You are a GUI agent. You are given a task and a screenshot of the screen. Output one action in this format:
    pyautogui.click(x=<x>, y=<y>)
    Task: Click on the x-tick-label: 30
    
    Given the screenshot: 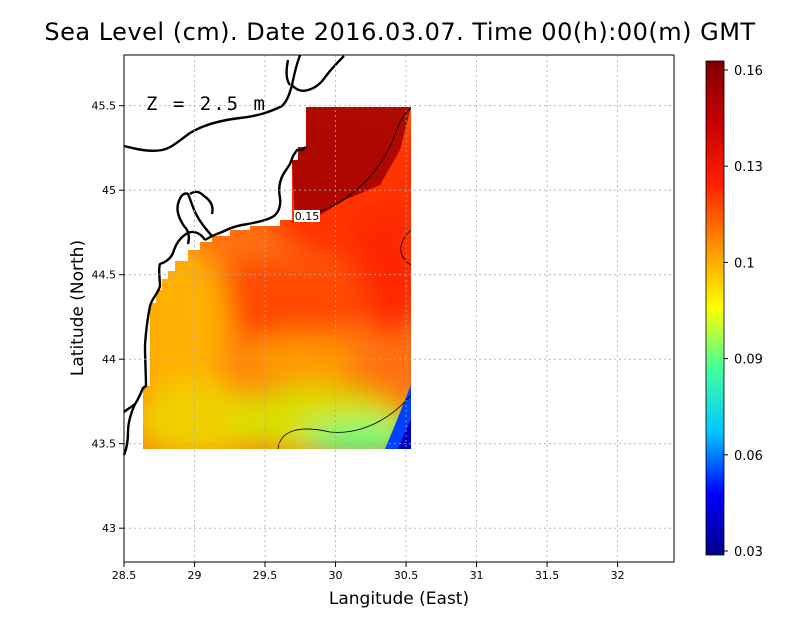 What is the action you would take?
    pyautogui.click(x=336, y=575)
    